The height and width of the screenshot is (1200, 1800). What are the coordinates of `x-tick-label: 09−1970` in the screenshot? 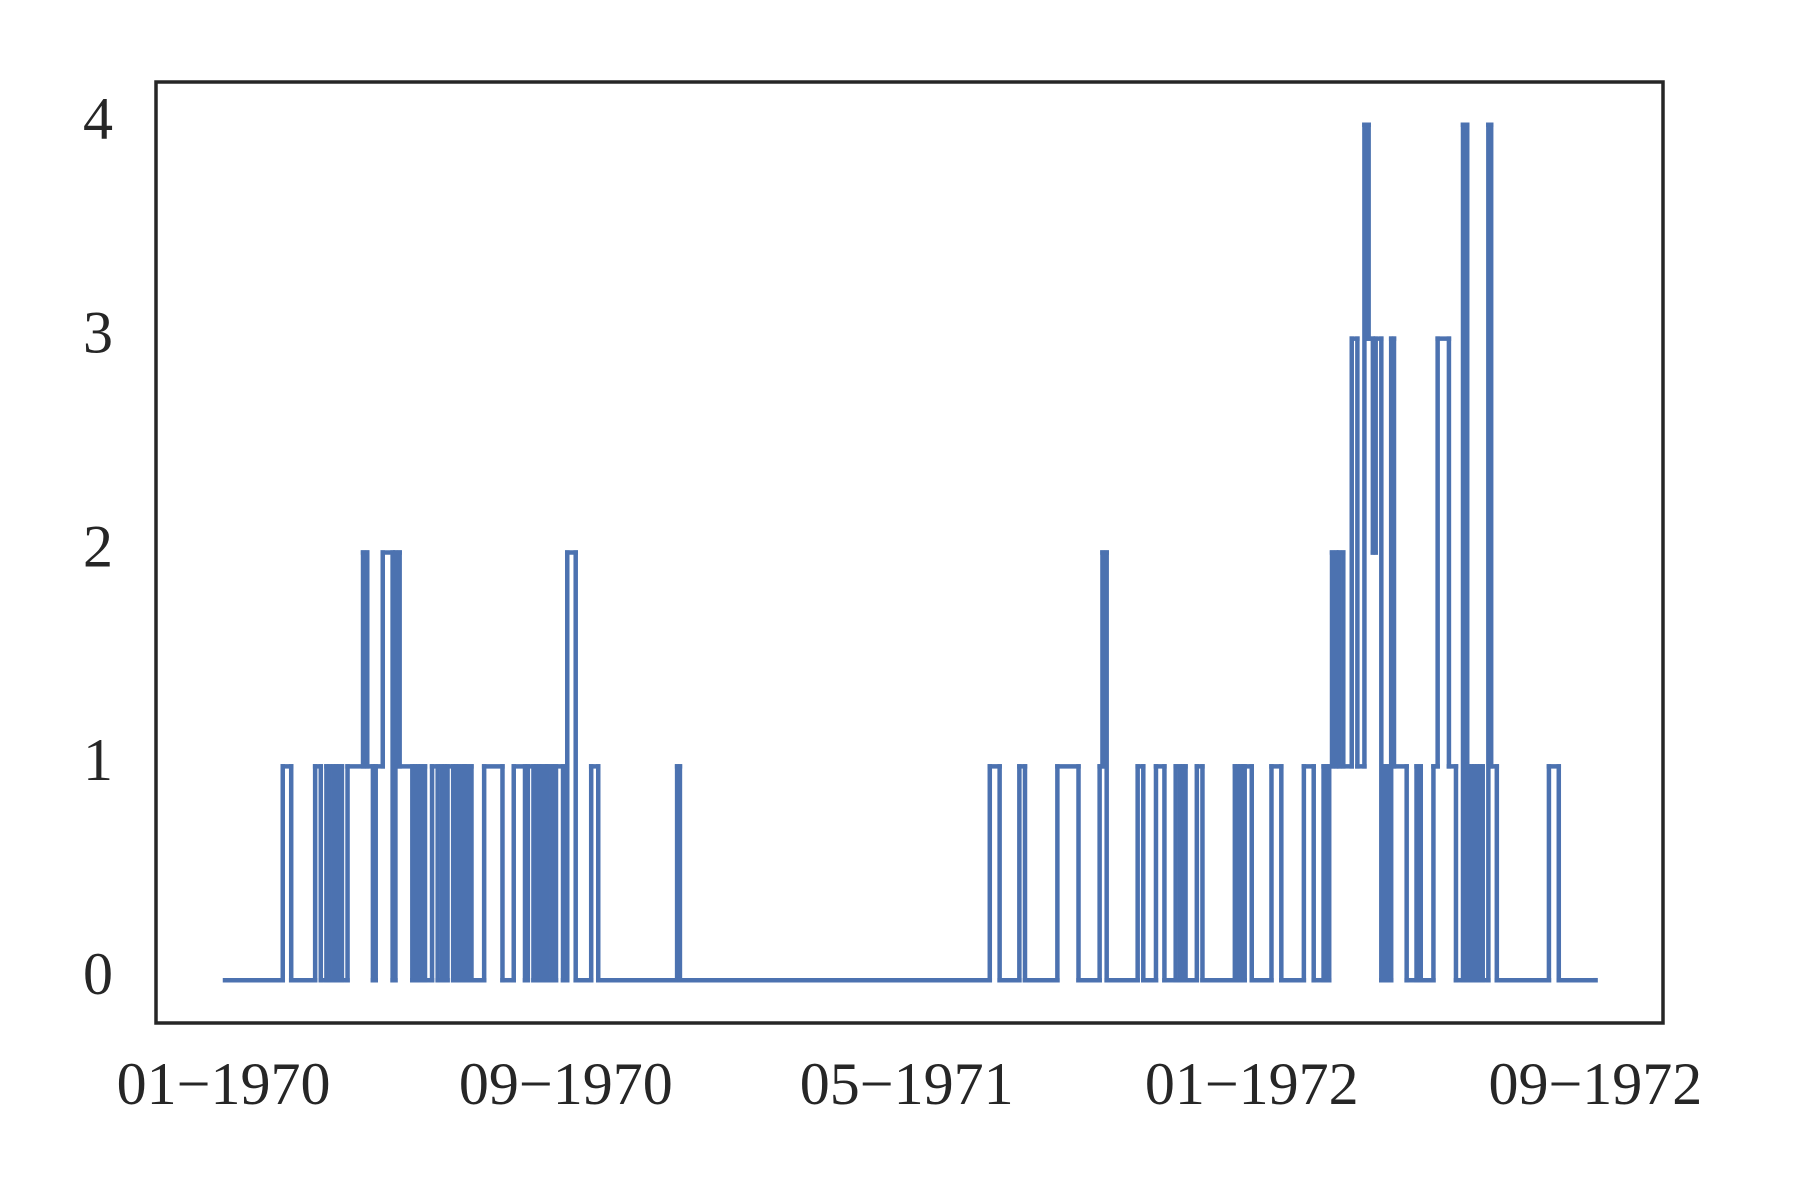 It's located at (566, 1084).